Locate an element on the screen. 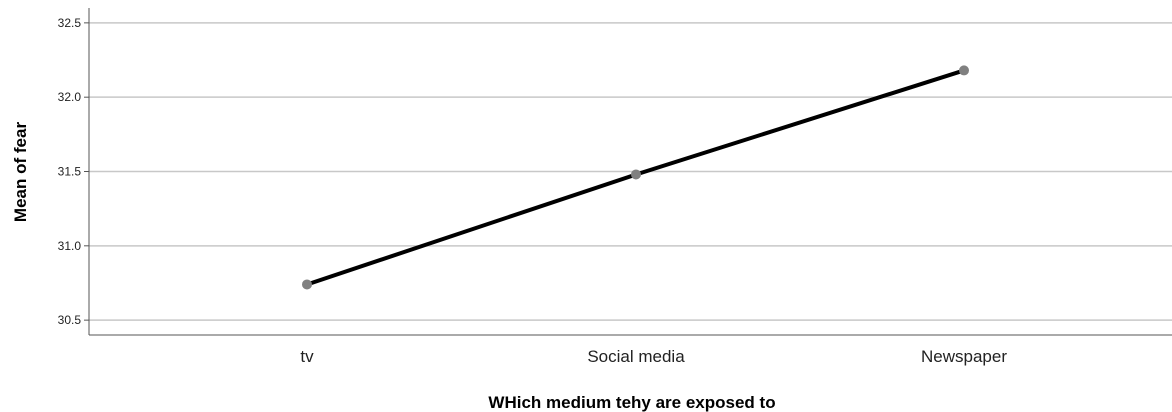  x-axis-title: WHich medium tehy are exposed to is located at coordinates (631, 402).